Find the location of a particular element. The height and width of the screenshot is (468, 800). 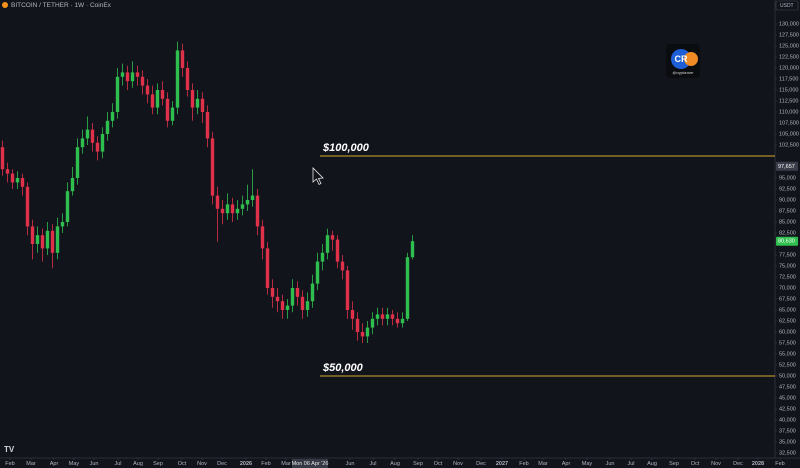

tv-logo: TV is located at coordinates (9, 449).